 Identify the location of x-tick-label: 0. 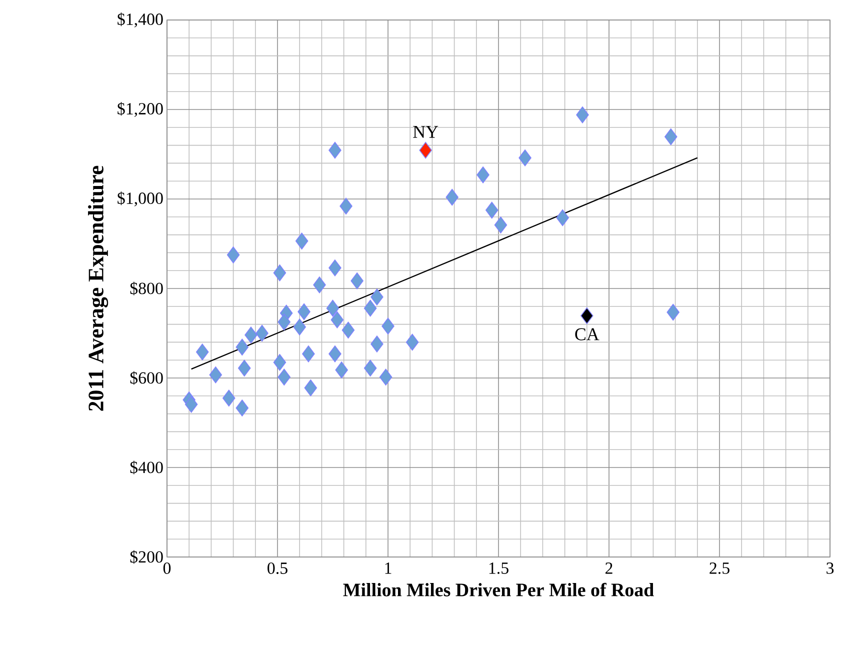
(167, 568).